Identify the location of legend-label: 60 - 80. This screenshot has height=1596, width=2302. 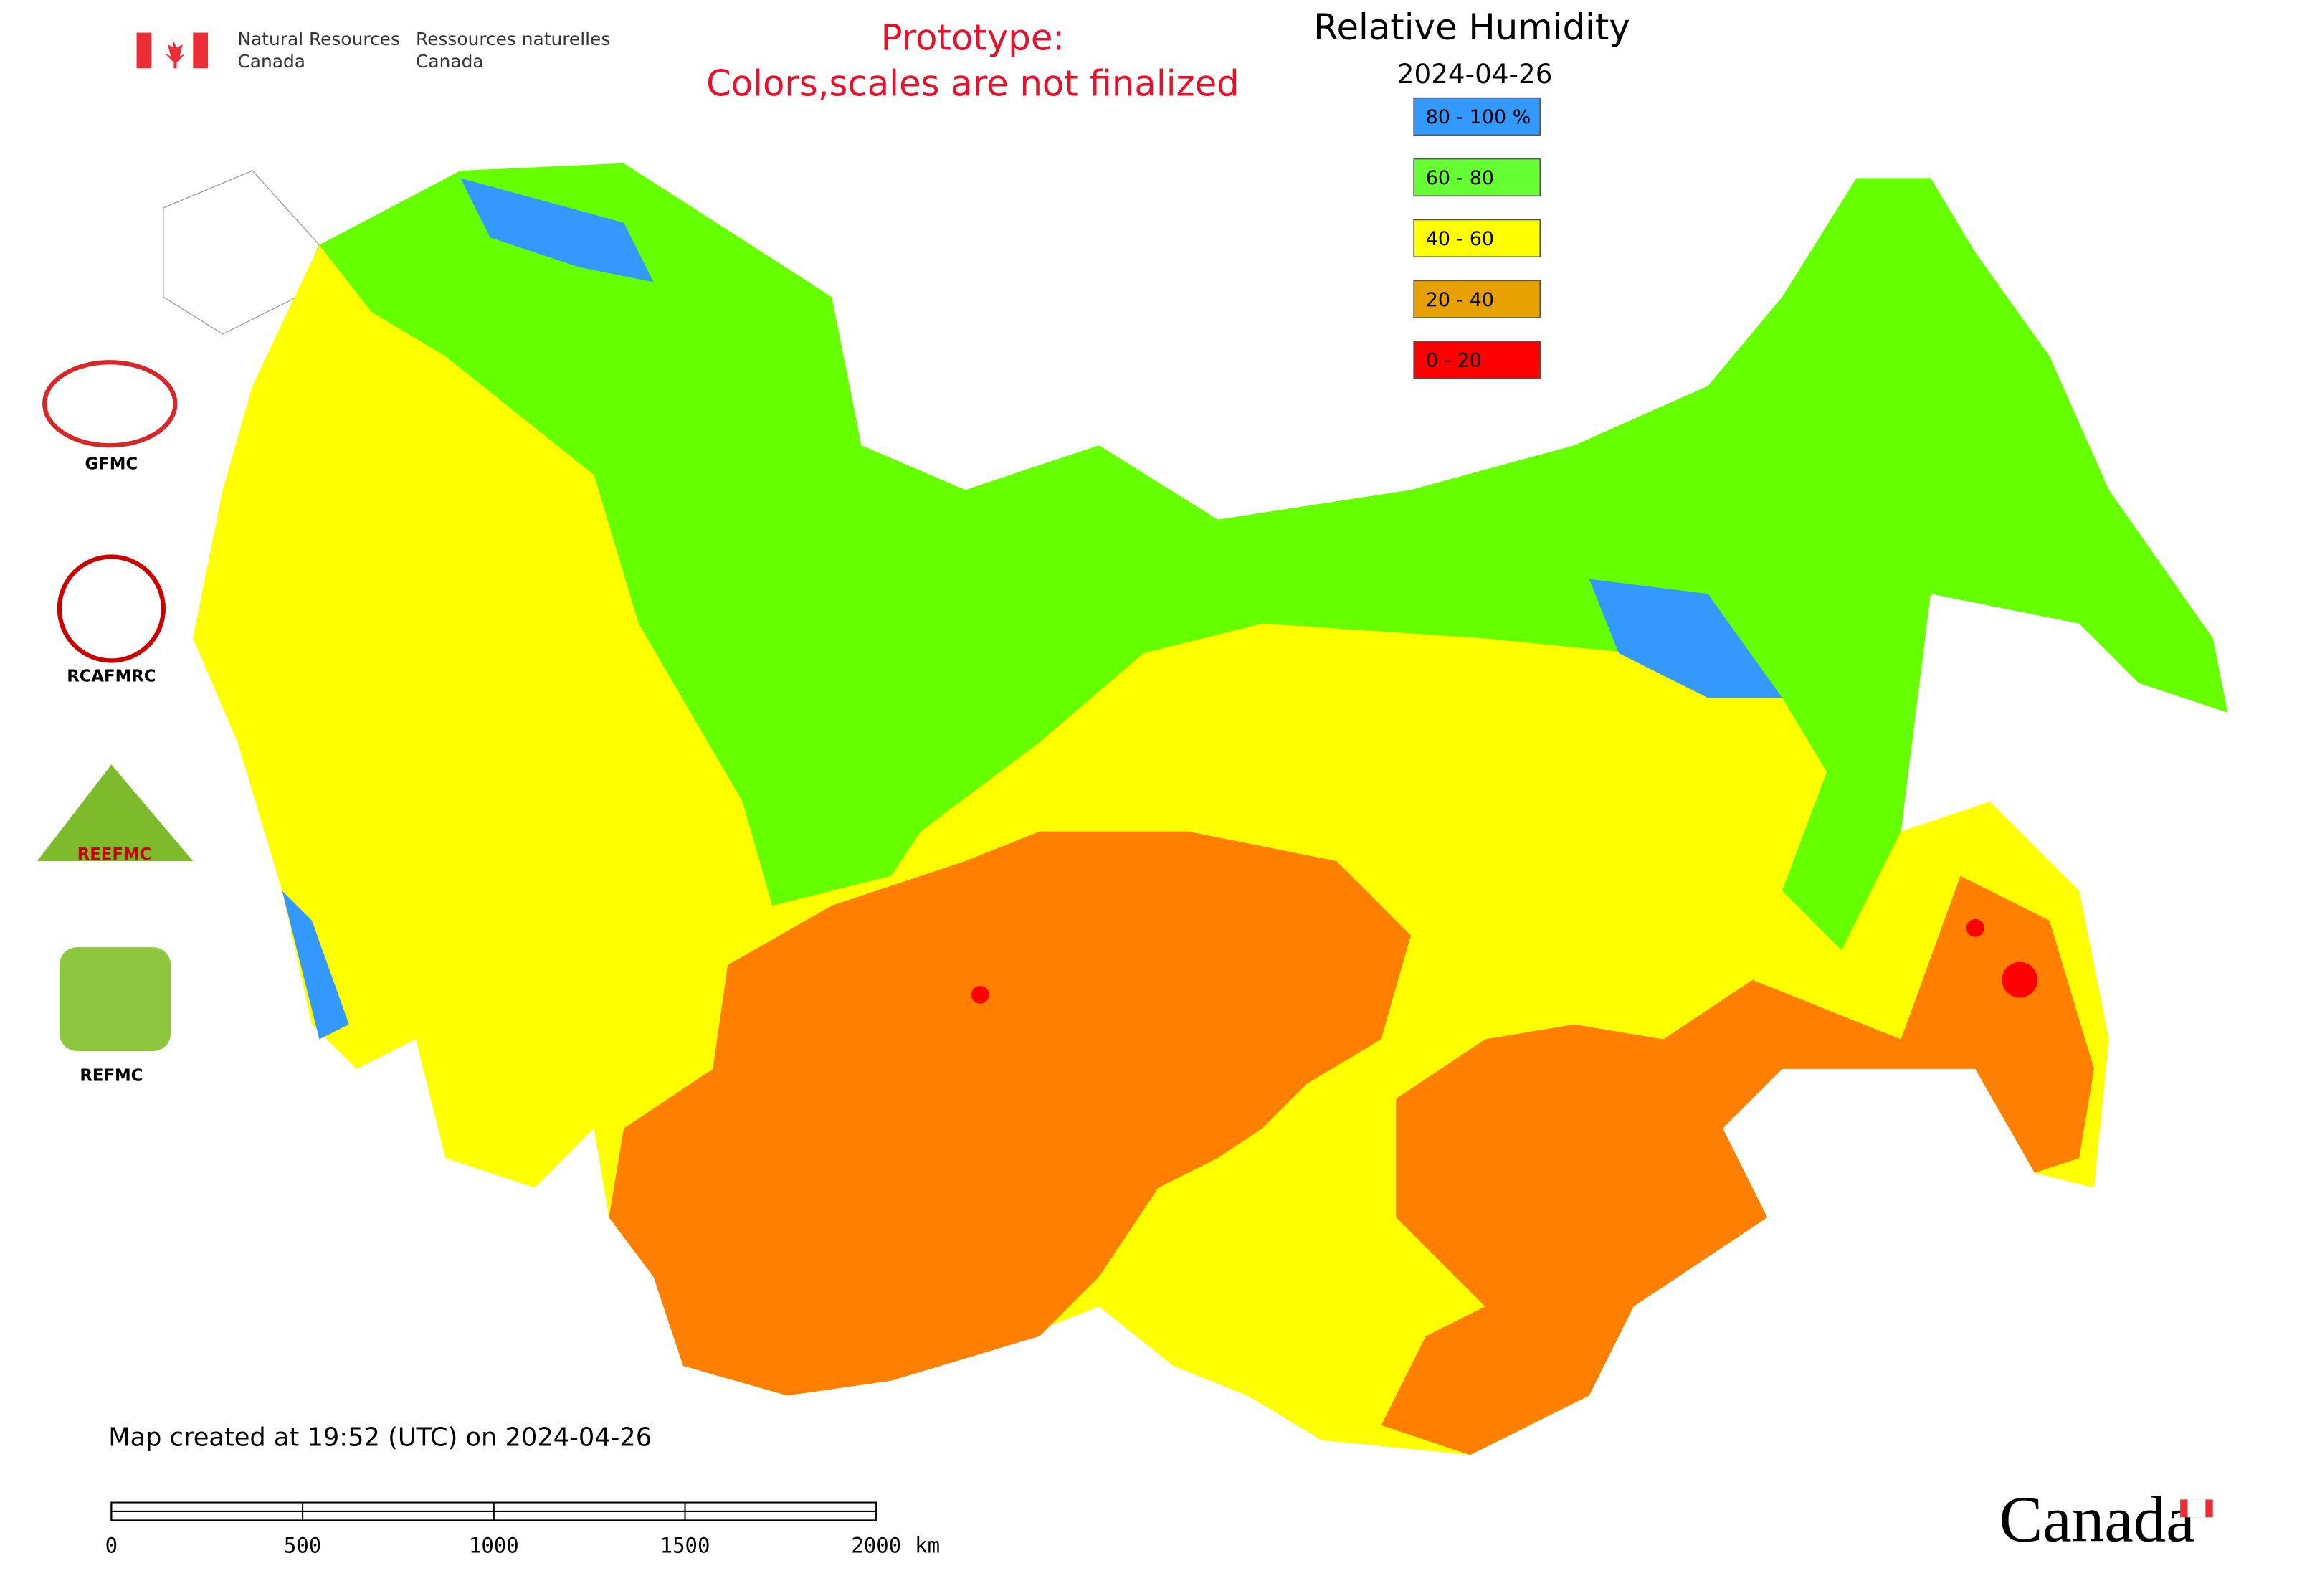
(1460, 178).